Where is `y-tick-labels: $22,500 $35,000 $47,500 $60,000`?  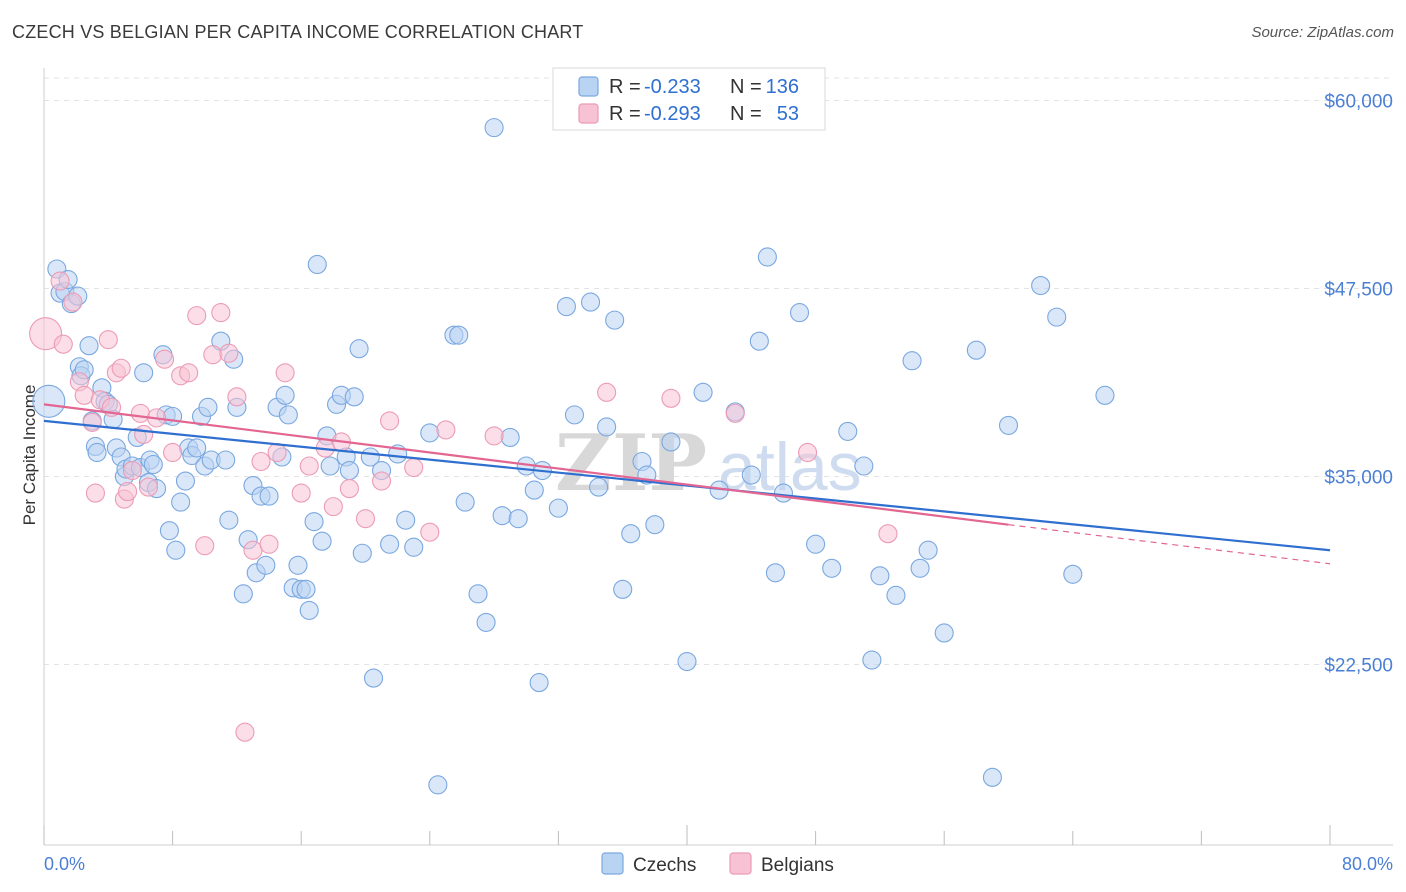 y-tick-labels: $22,500 $35,000 $47,500 $60,000 is located at coordinates (1358, 384).